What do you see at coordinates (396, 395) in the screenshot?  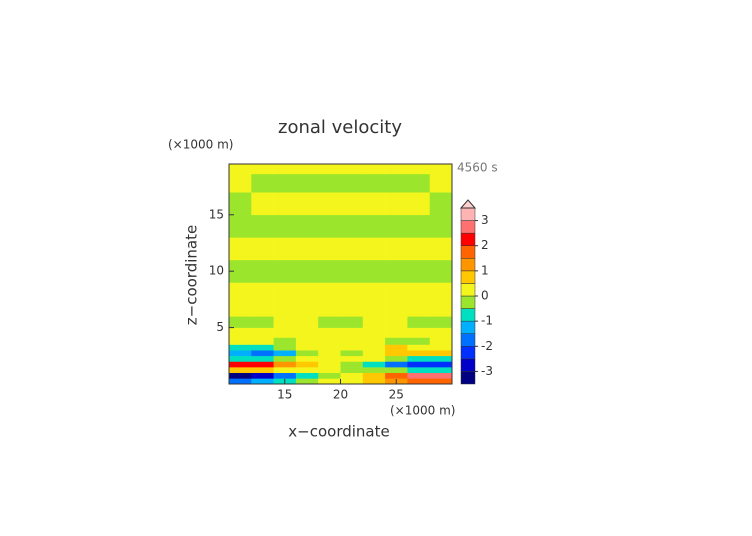 I see `x-tick-label: 25` at bounding box center [396, 395].